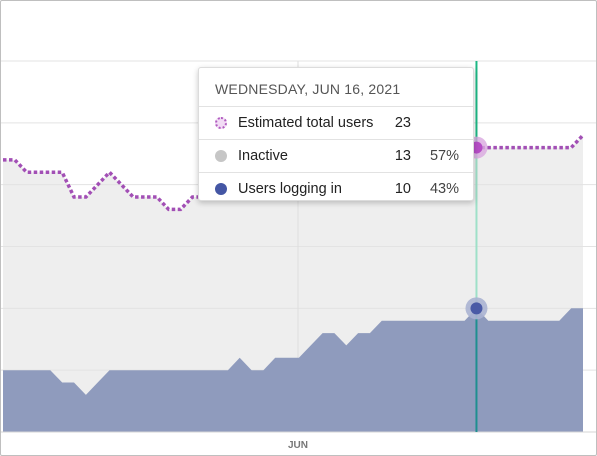 Image resolution: width=597 pixels, height=456 pixels. I want to click on dotted-circle-icon, so click(221, 123).